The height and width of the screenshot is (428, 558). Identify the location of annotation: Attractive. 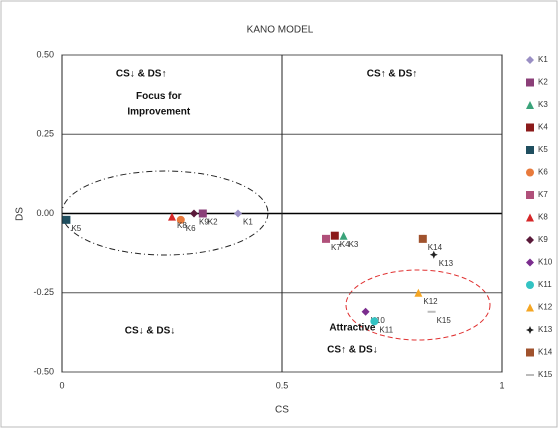
(352, 327).